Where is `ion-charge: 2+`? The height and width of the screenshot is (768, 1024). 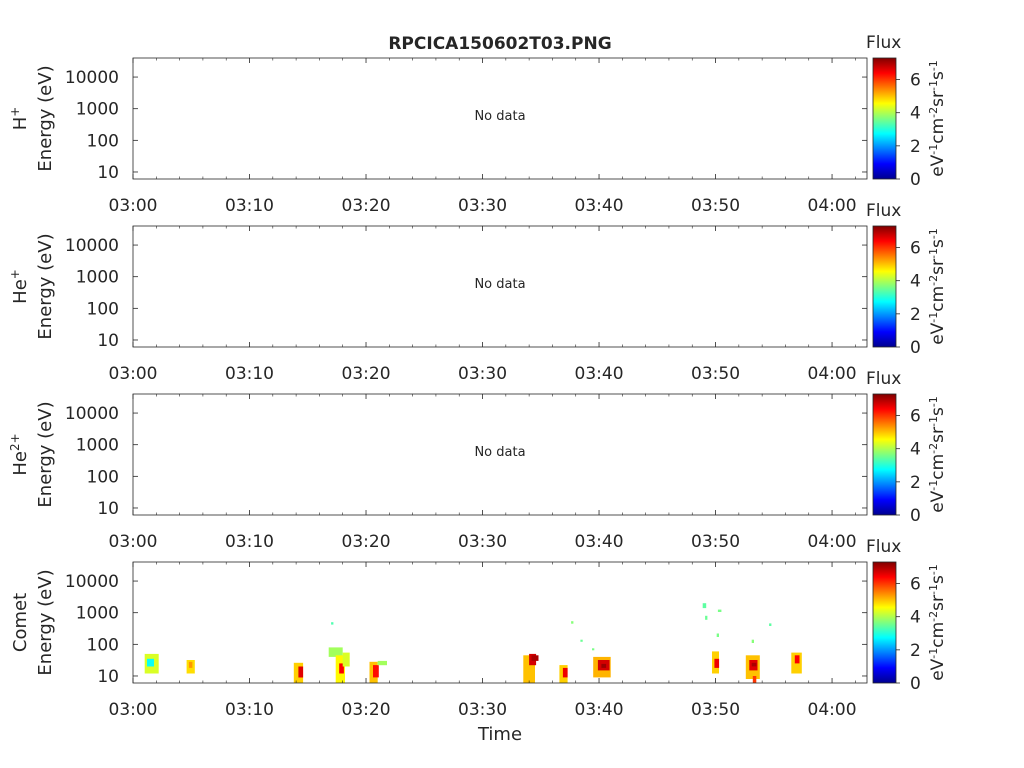
ion-charge: 2+ is located at coordinates (15, 442).